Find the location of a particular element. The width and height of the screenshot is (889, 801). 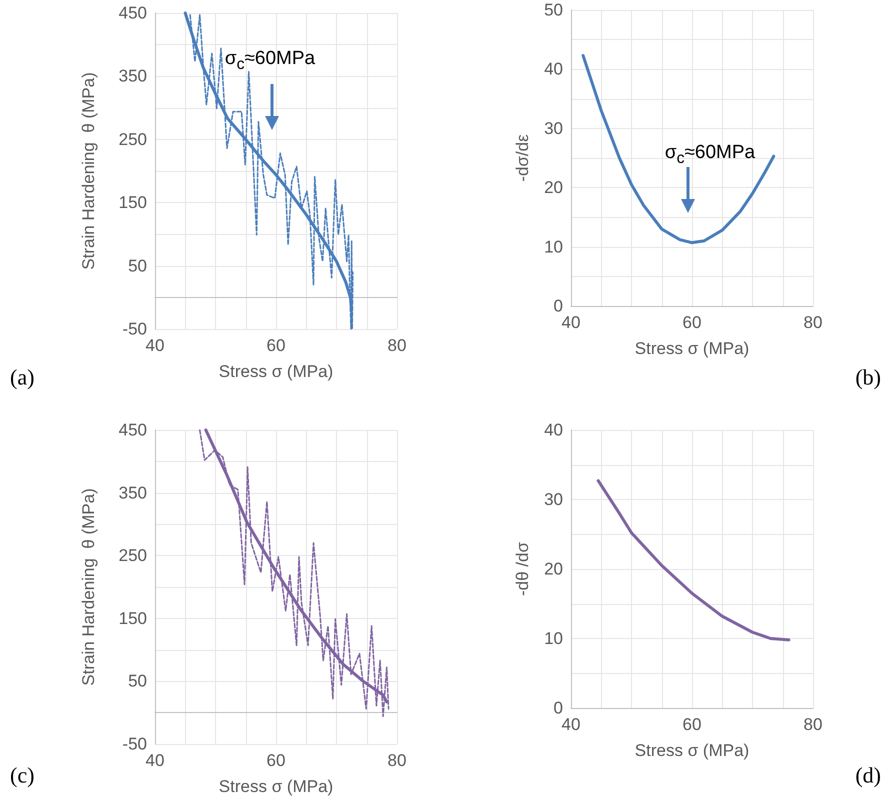

text: (c) is located at coordinates (22, 775).